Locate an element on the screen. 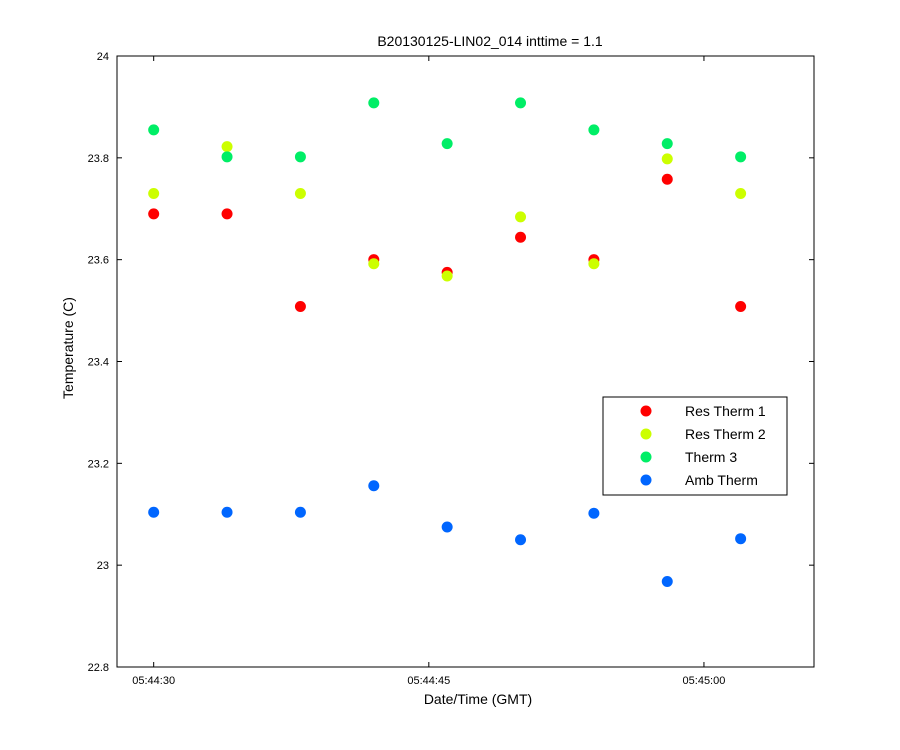 The width and height of the screenshot is (900, 750). y-tick-label: 23.2 is located at coordinates (98, 464).